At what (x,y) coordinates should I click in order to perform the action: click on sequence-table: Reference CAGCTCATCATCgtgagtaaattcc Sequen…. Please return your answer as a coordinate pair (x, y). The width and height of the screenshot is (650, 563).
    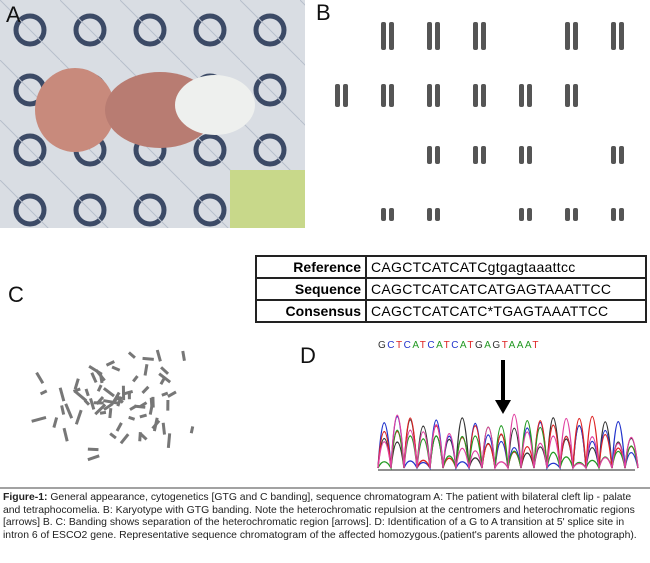
    Looking at the image, I should click on (451, 289).